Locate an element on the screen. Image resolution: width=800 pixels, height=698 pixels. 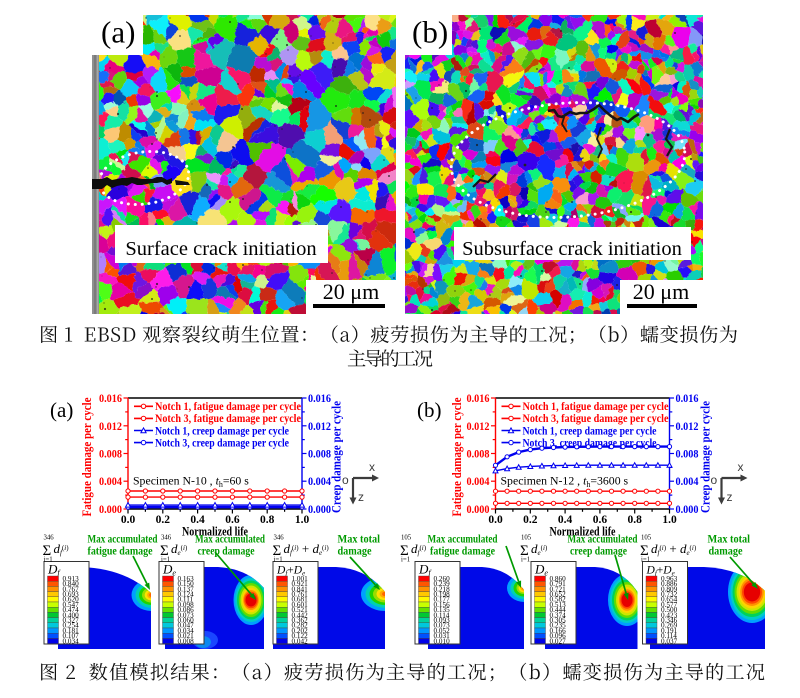
svg-text: 0.652 is located at coordinates (558, 595).